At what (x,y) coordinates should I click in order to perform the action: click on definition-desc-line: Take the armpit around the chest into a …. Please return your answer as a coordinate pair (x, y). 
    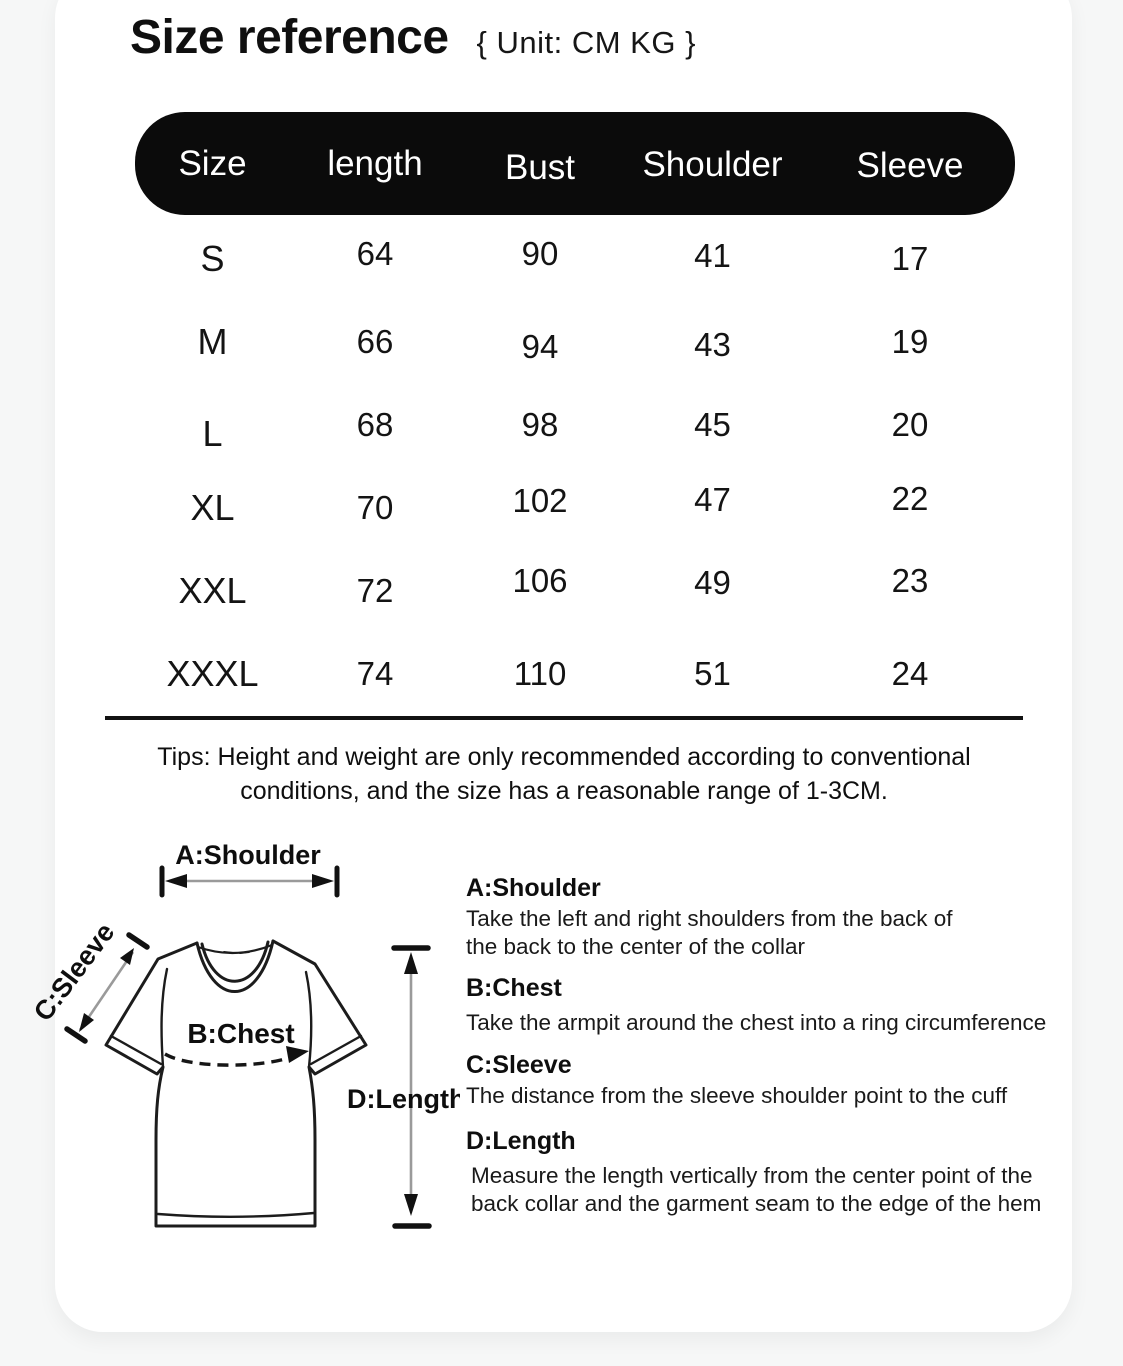
    Looking at the image, I should click on (756, 1022).